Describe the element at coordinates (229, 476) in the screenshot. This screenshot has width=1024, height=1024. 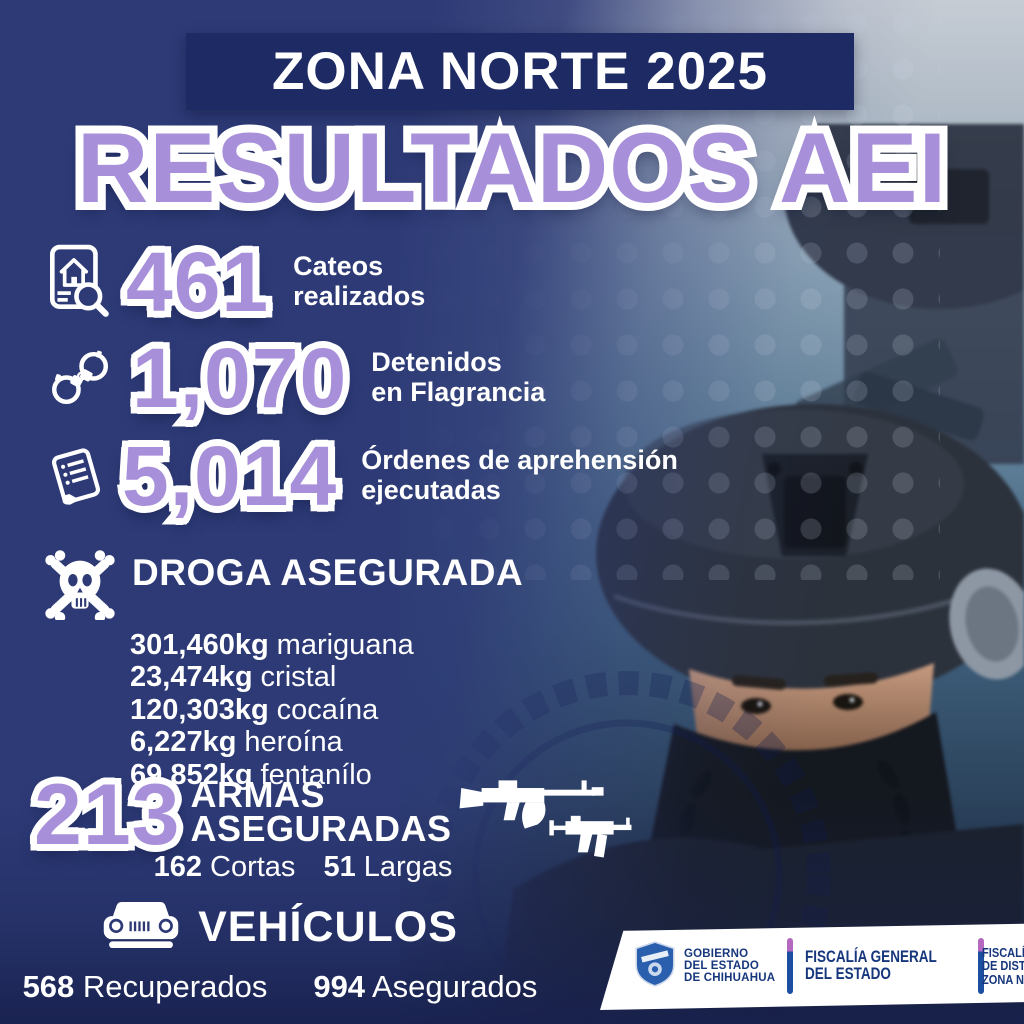
I see `stat-value-ordenes: 5,014` at that location.